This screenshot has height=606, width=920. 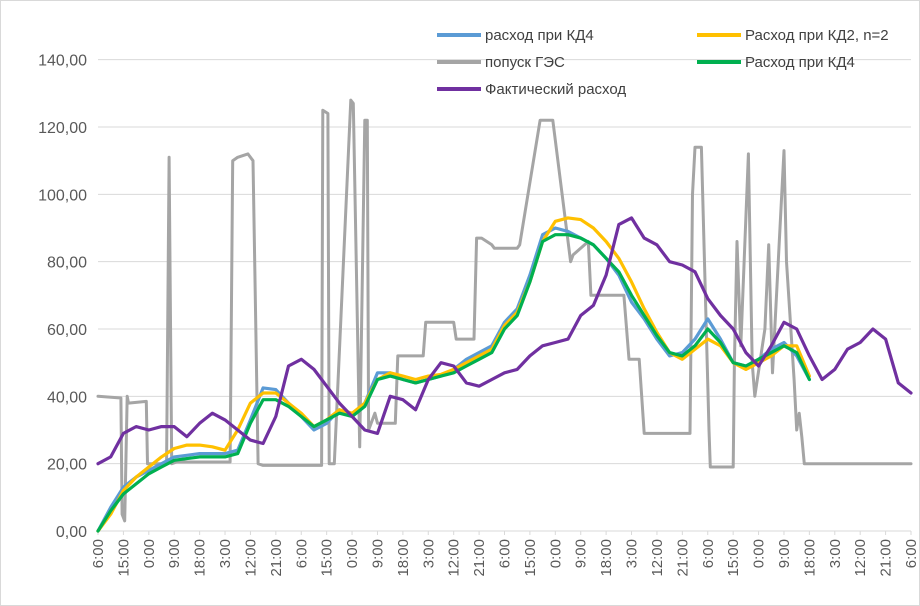 What do you see at coordinates (539, 35) in the screenshot?
I see `legend-label: расход при КД4` at bounding box center [539, 35].